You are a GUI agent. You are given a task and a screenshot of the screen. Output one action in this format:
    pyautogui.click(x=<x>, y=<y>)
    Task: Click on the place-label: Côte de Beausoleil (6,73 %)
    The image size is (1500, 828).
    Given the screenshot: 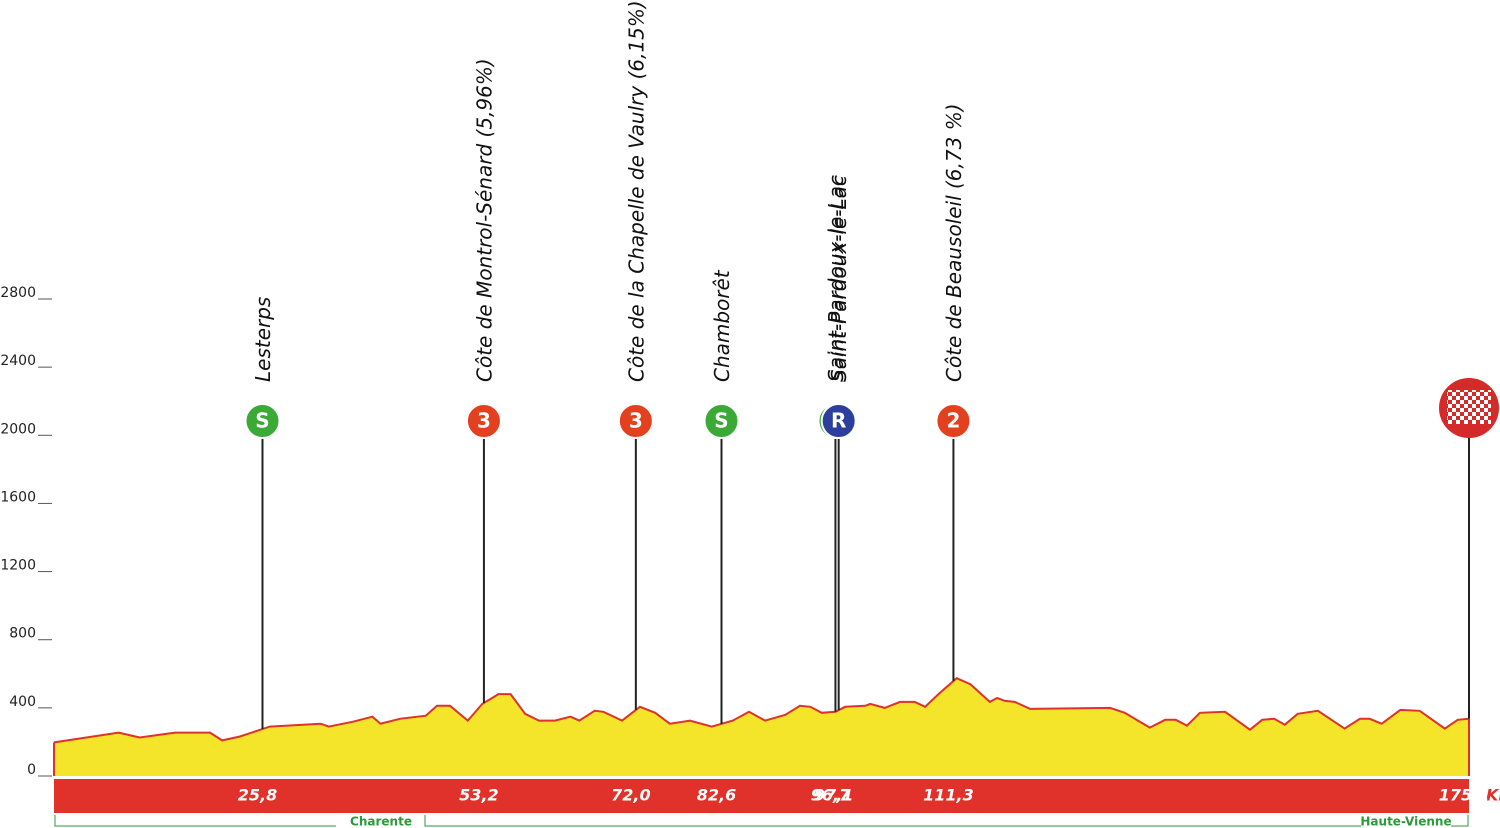 What is the action you would take?
    pyautogui.click(x=954, y=242)
    